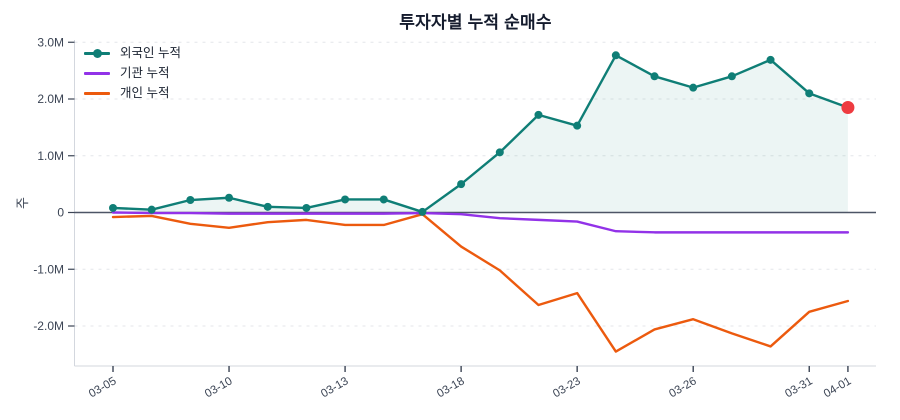 Image resolution: width=900 pixels, height=420 pixels. I want to click on y-tick-label: 3.0M, so click(50, 42).